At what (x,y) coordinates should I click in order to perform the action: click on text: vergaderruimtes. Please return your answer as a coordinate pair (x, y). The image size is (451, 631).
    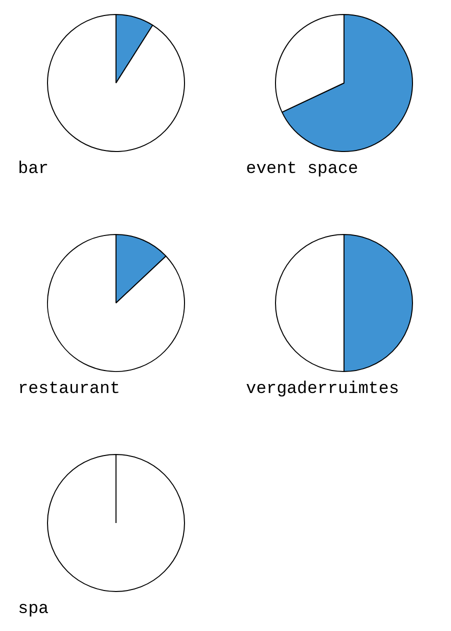
    Looking at the image, I should click on (322, 389).